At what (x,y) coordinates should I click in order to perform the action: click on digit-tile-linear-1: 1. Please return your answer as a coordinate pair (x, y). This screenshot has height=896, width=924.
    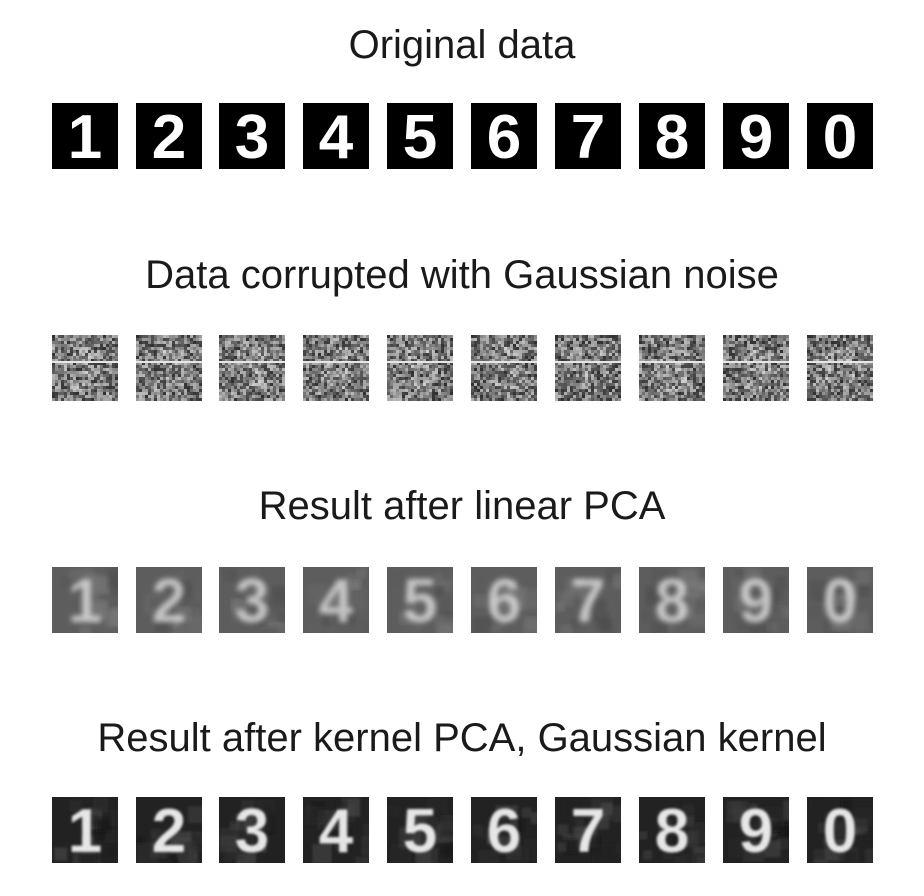
    Looking at the image, I should click on (85, 600).